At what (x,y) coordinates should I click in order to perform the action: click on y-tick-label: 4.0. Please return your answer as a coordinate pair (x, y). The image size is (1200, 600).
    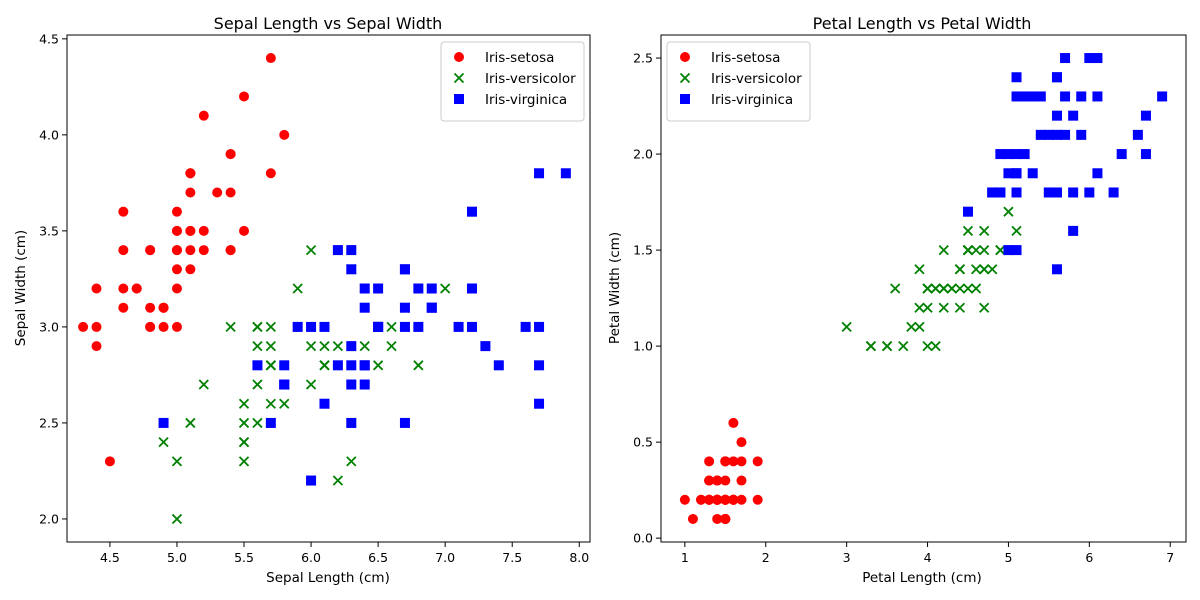
    Looking at the image, I should click on (49, 134).